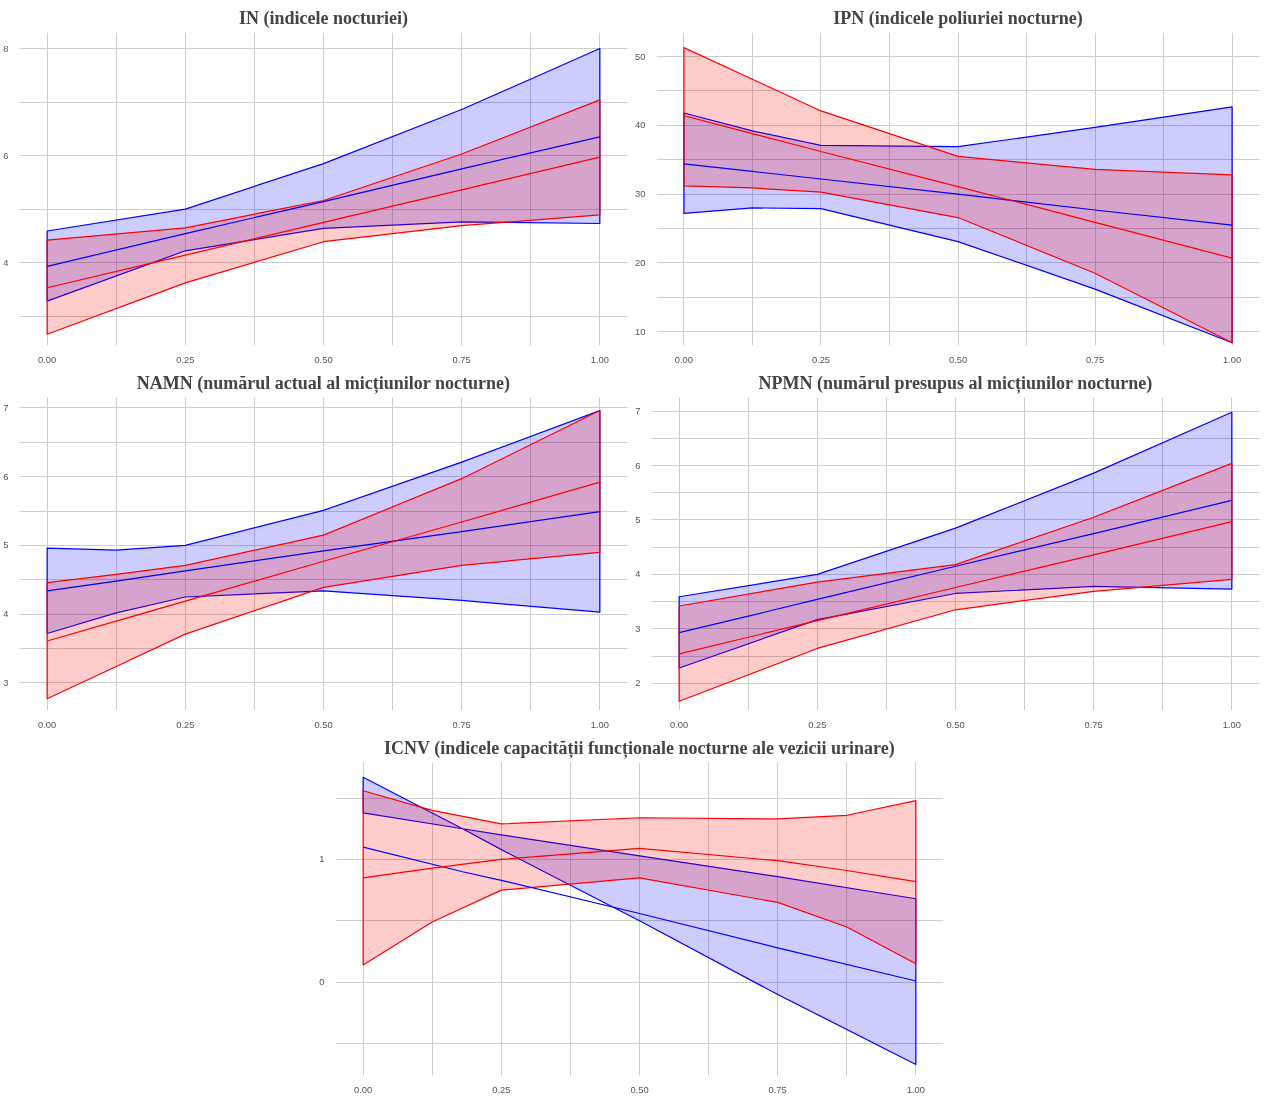 Image resolution: width=1264 pixels, height=1098 pixels. Describe the element at coordinates (323, 18) in the screenshot. I see `chart-title: IN (indicele nocturiei)` at that location.